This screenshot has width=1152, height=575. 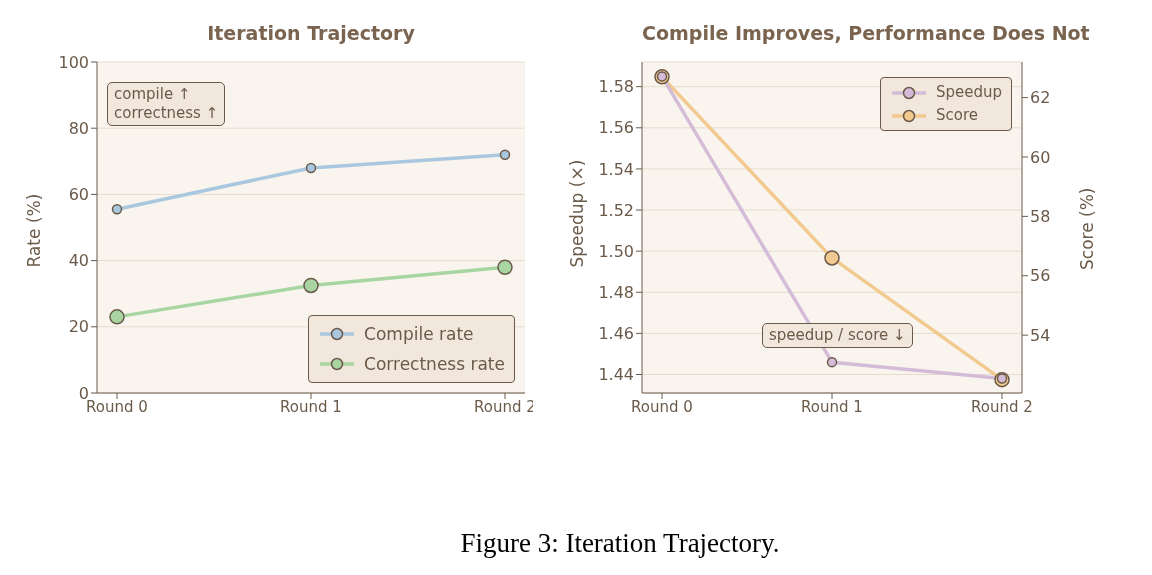 I want to click on y-tick-label: 80, so click(x=78, y=128).